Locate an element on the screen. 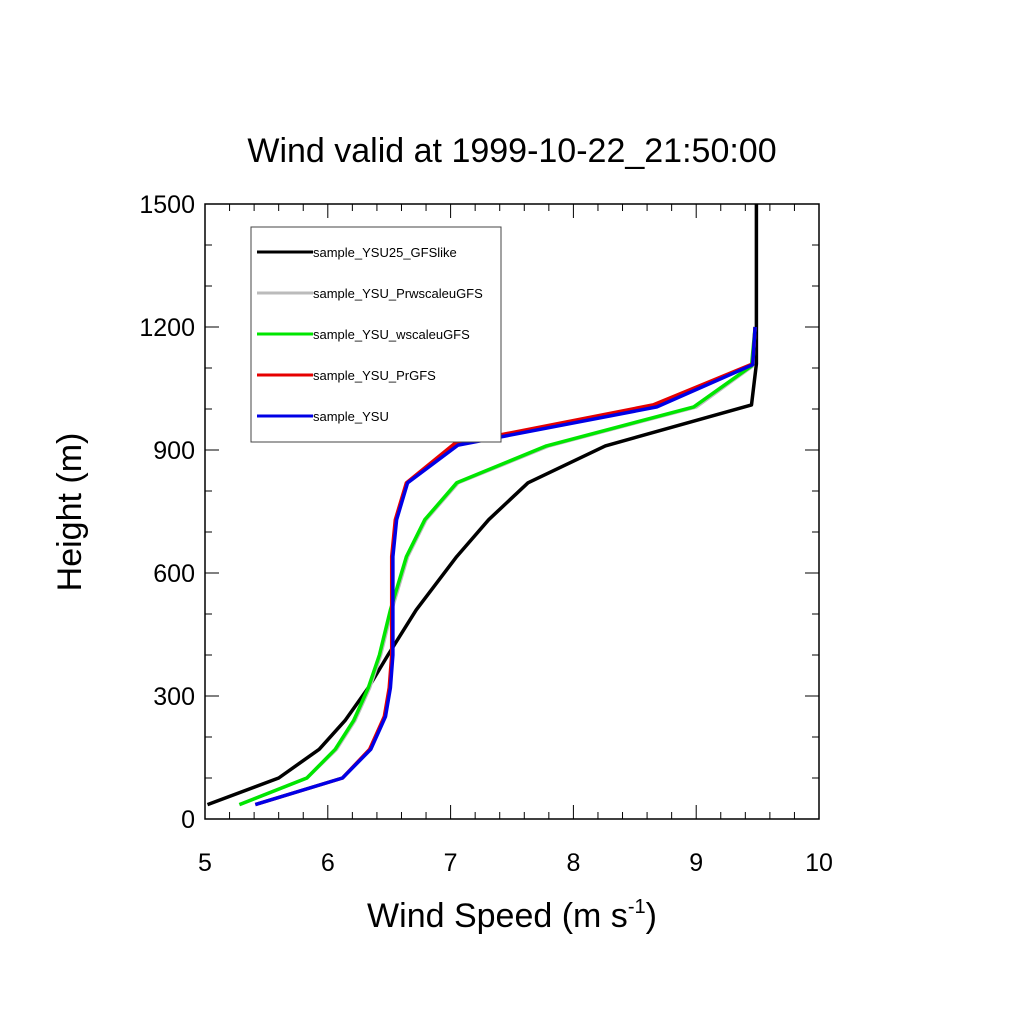 This screenshot has height=1024, width=1024. x-tick-label: 10 is located at coordinates (819, 863).